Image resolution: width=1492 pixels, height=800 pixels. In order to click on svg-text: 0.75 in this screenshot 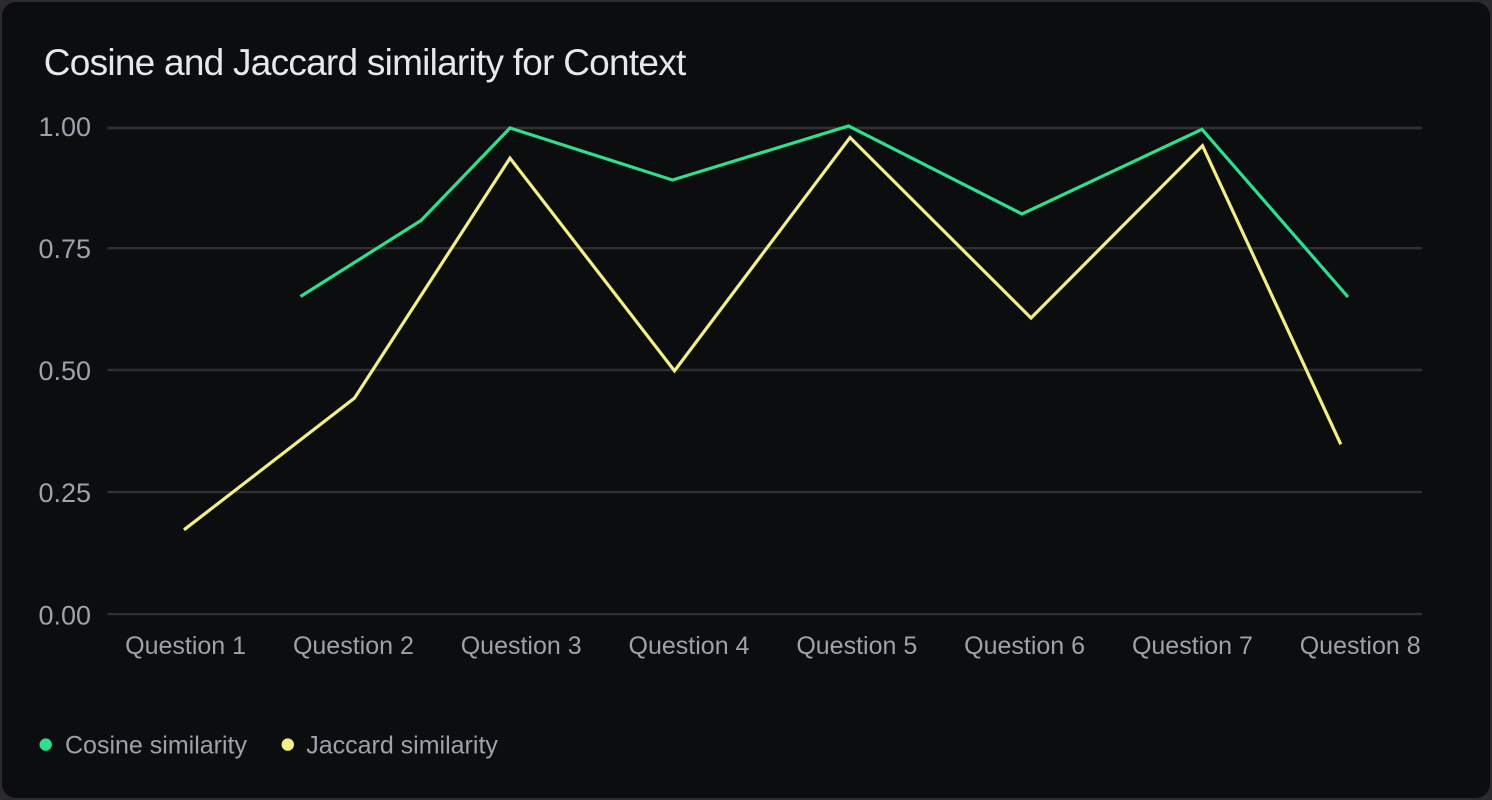, I will do `click(64, 249)`.